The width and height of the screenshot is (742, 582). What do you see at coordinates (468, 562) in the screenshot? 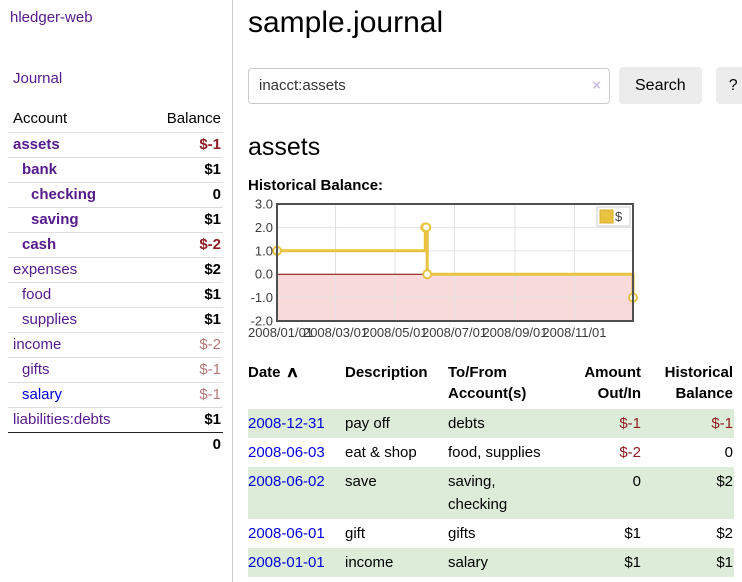
I see `transaction-accounts: salary` at bounding box center [468, 562].